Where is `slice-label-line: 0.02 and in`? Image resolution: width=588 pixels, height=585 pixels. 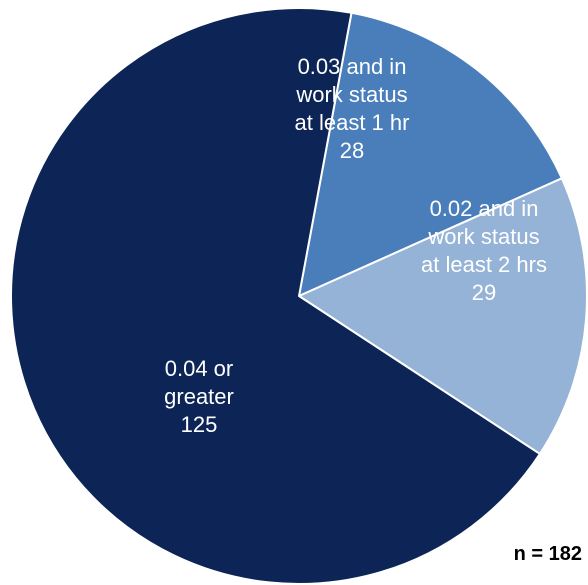 slice-label-line: 0.02 and in is located at coordinates (484, 208).